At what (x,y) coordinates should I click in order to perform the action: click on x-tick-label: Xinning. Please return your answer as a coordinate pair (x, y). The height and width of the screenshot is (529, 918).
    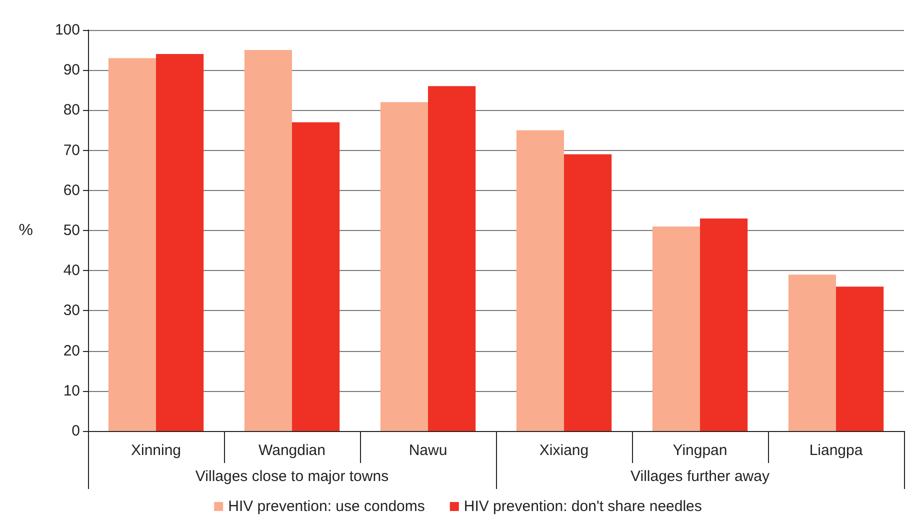
    Looking at the image, I should click on (156, 450).